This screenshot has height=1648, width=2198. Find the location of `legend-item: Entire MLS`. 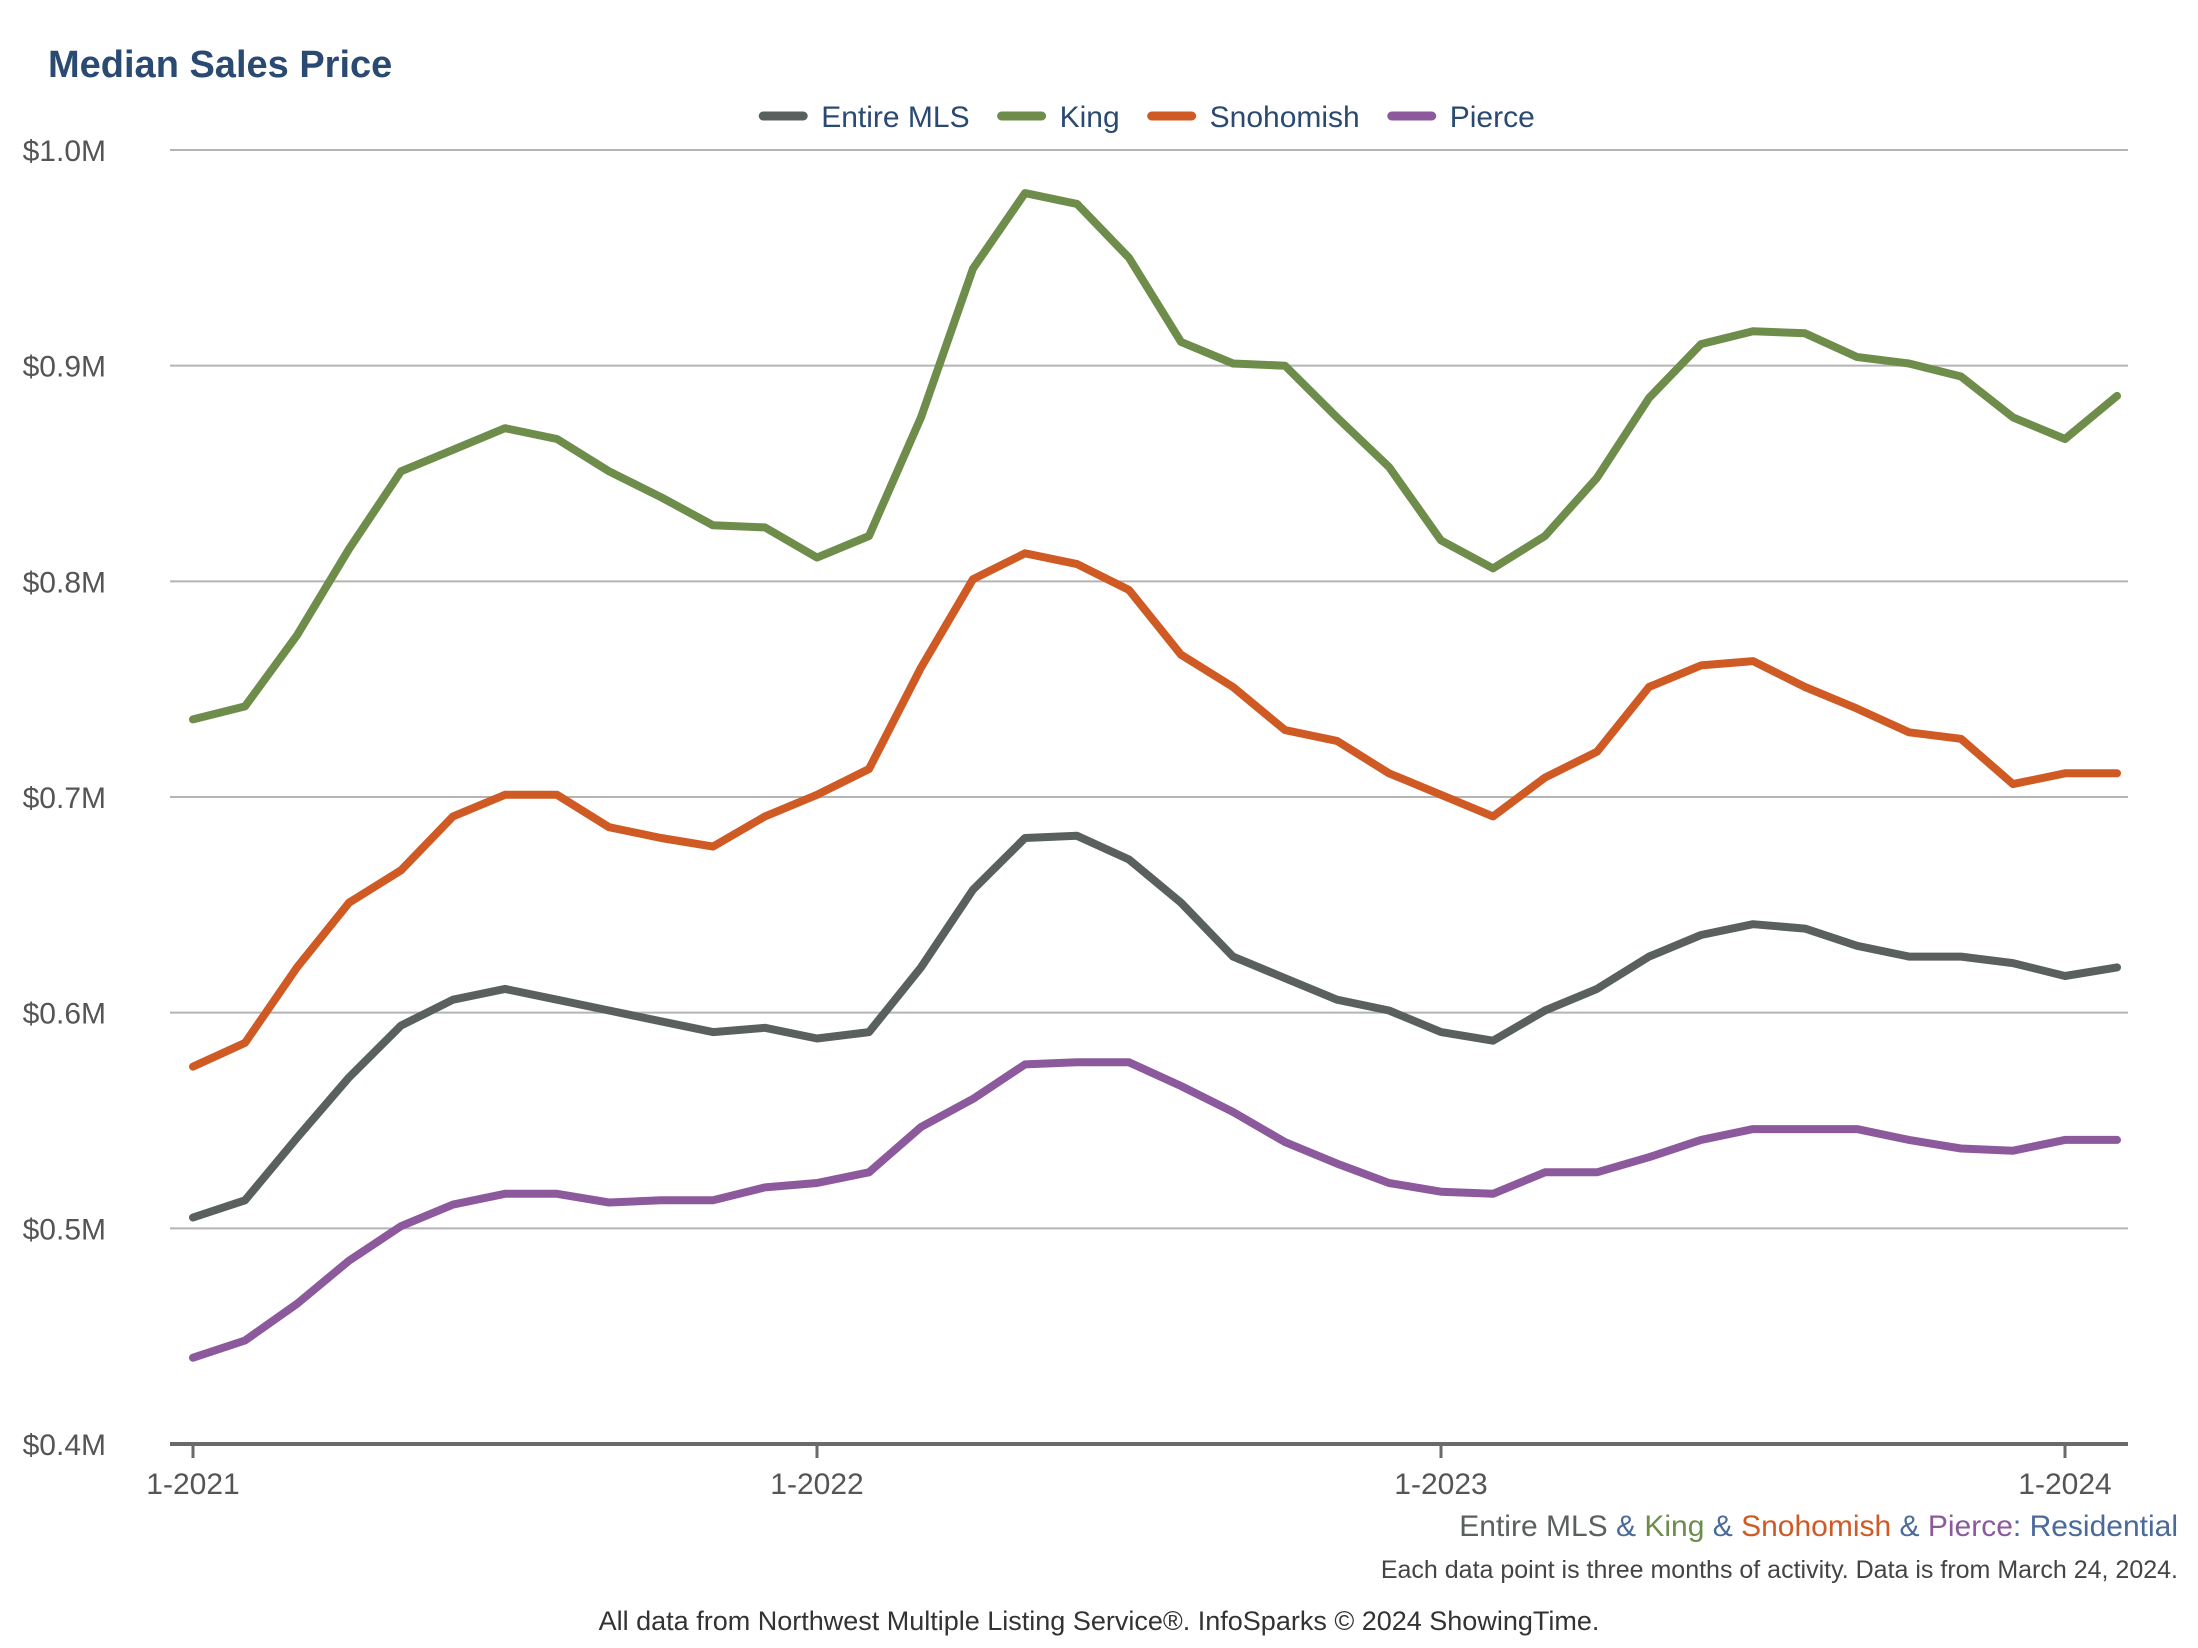

legend-item: Entire MLS is located at coordinates (864, 117).